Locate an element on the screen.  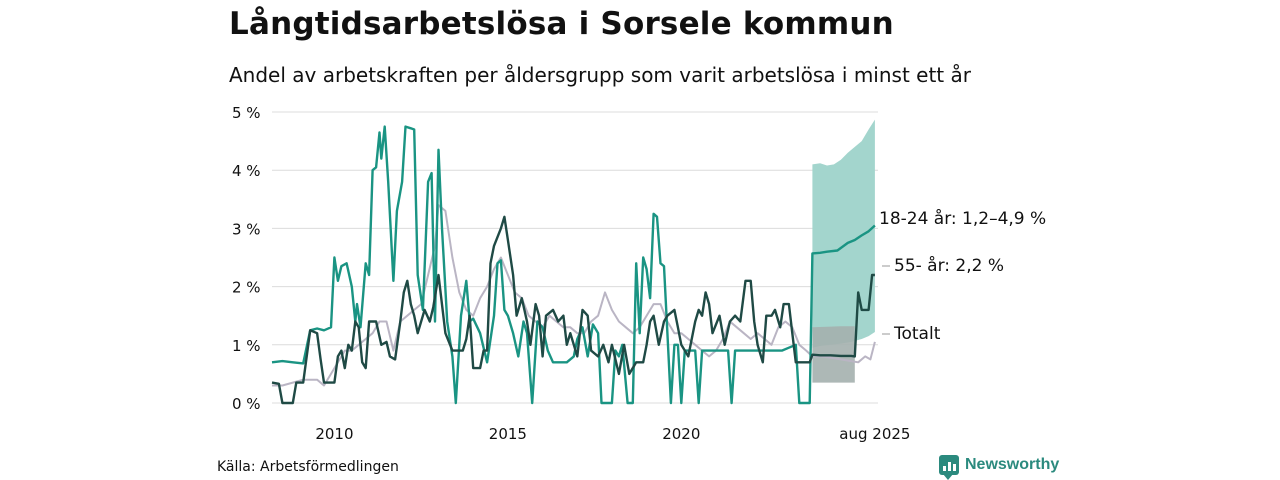
y-tick-label: 0 % is located at coordinates (246, 404).